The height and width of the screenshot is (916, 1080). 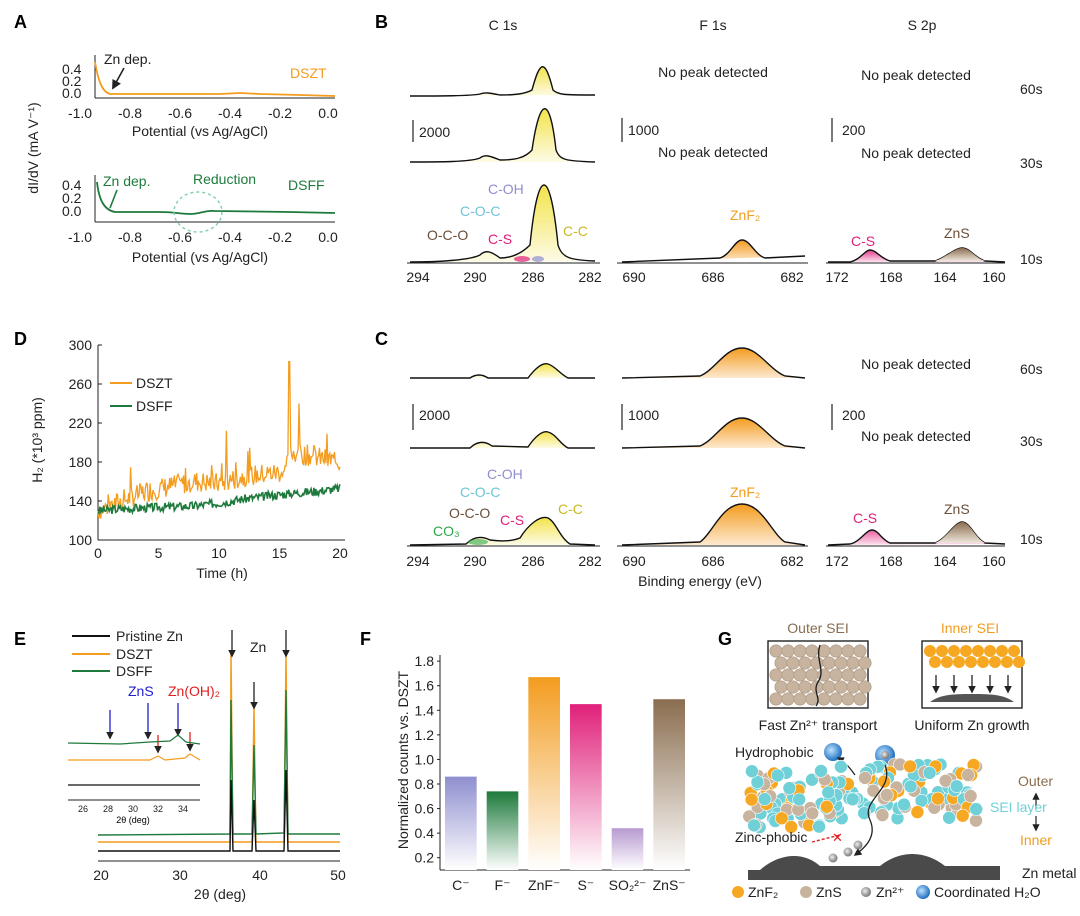 What do you see at coordinates (916, 436) in the screenshot?
I see `s2p-30s-nopeak-c: No peak detected` at bounding box center [916, 436].